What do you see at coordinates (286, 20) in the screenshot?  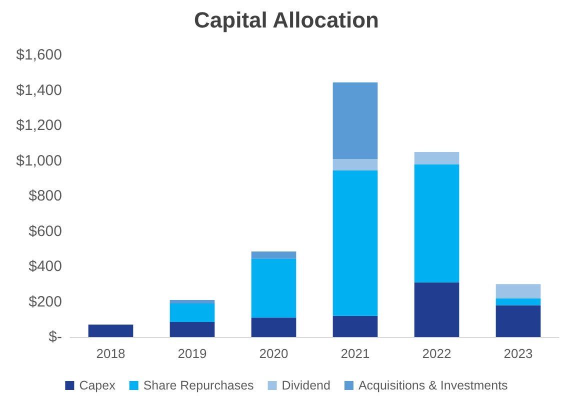 I see `chart-title: Capital Allocation` at bounding box center [286, 20].